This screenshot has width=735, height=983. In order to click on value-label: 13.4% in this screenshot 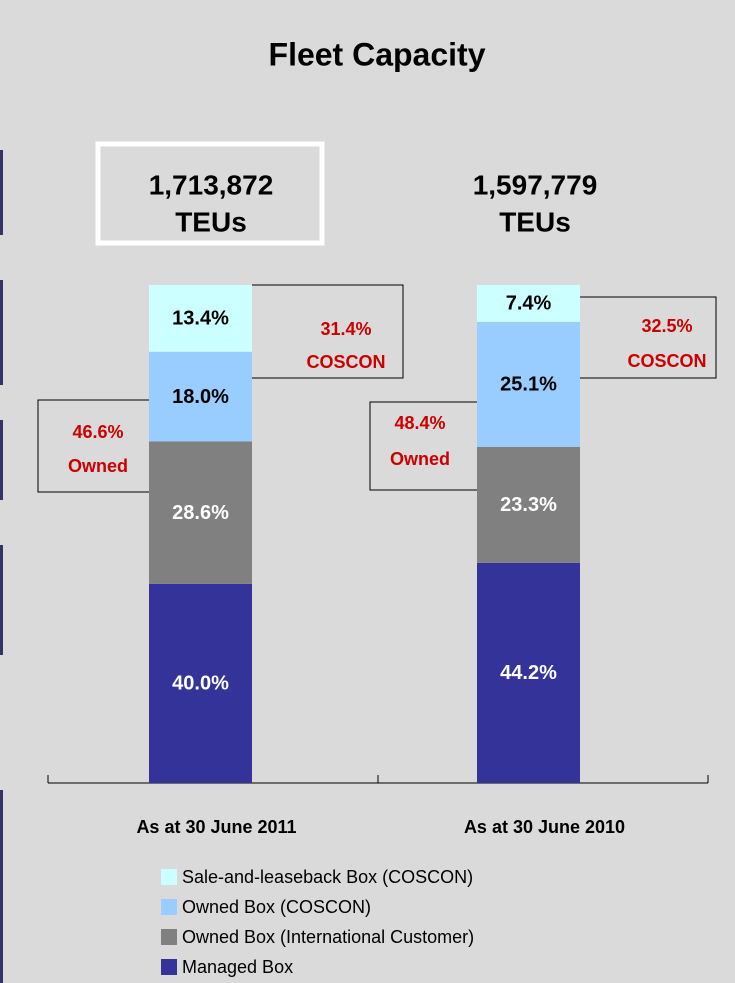, I will do `click(200, 319)`.